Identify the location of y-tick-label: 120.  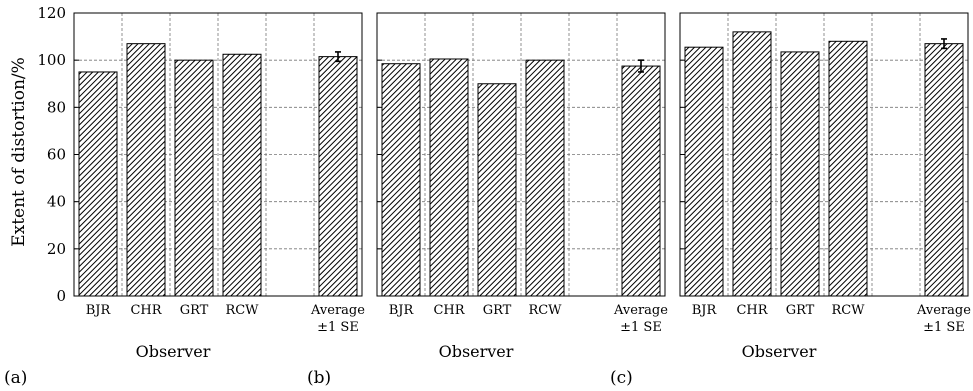
(51, 13).